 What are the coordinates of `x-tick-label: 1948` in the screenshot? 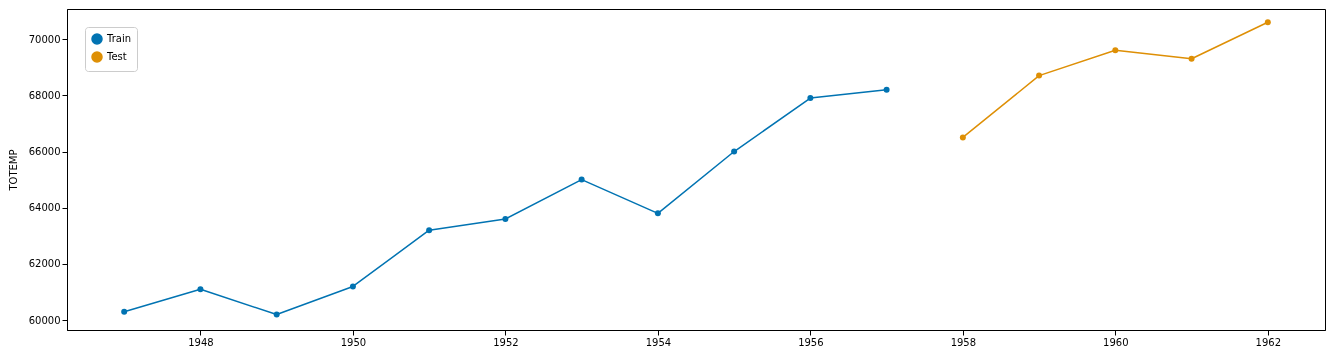 It's located at (201, 342).